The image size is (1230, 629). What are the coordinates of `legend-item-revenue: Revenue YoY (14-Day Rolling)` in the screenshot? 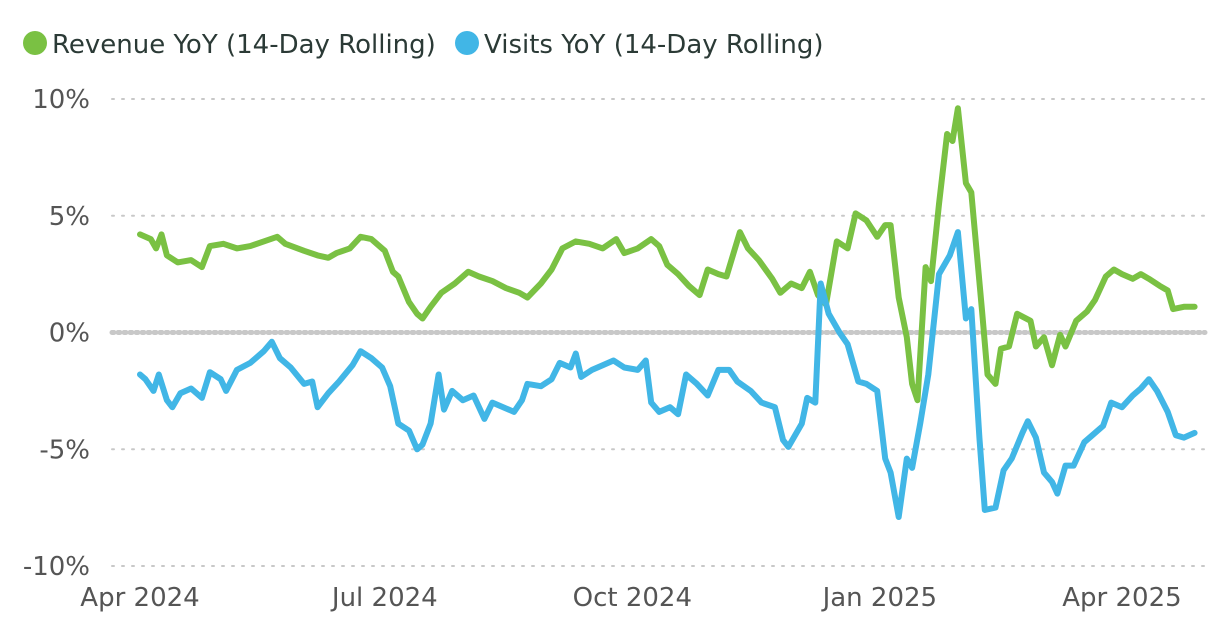 It's located at (229, 45).